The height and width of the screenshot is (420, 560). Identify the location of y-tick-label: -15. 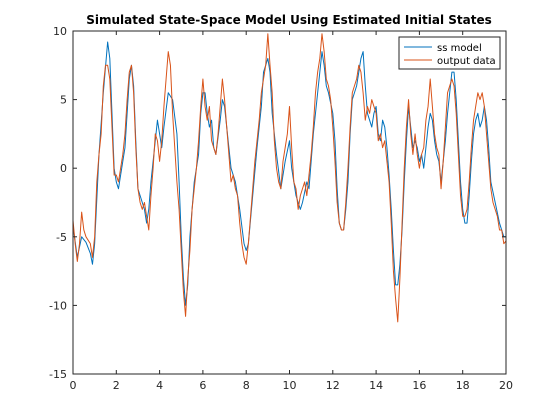
(58, 374).